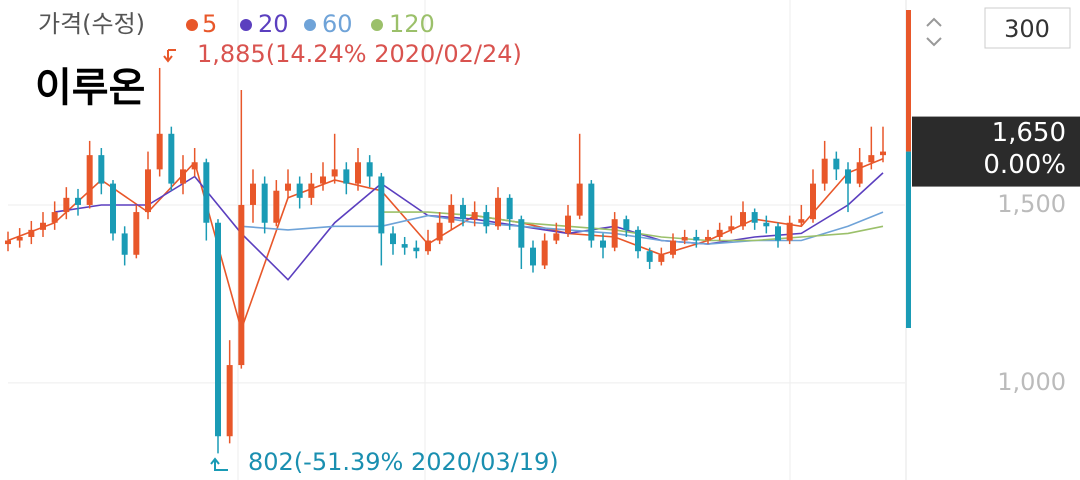 Image resolution: width=1080 pixels, height=480 pixels. I want to click on last-price: 1,650, so click(1029, 133).